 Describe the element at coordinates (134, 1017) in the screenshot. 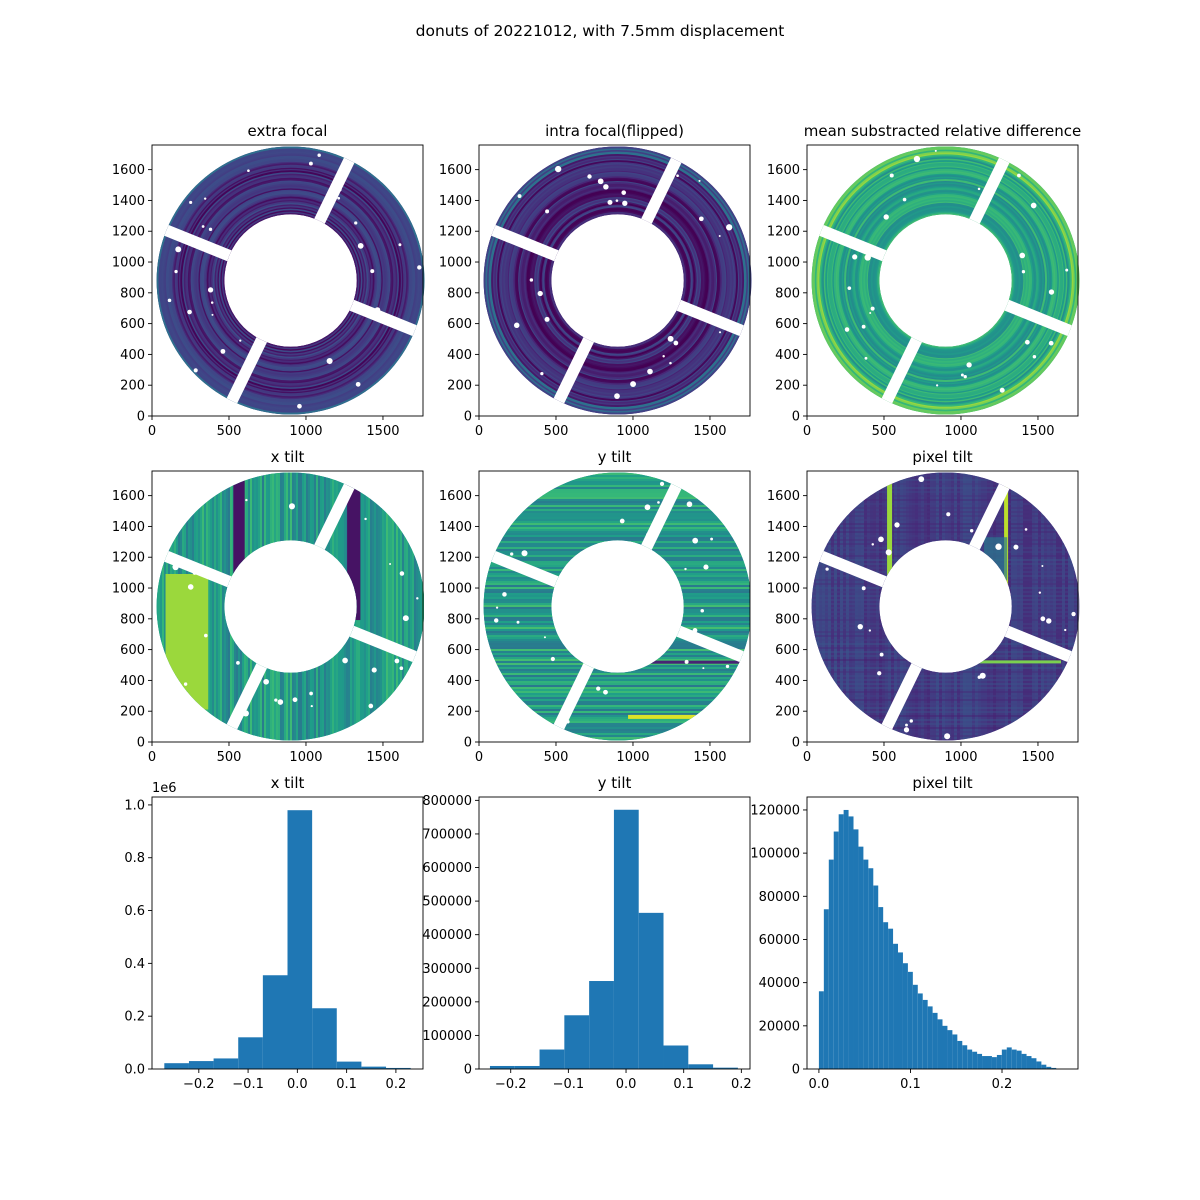

I see `y-tick-label: 0.2` at that location.